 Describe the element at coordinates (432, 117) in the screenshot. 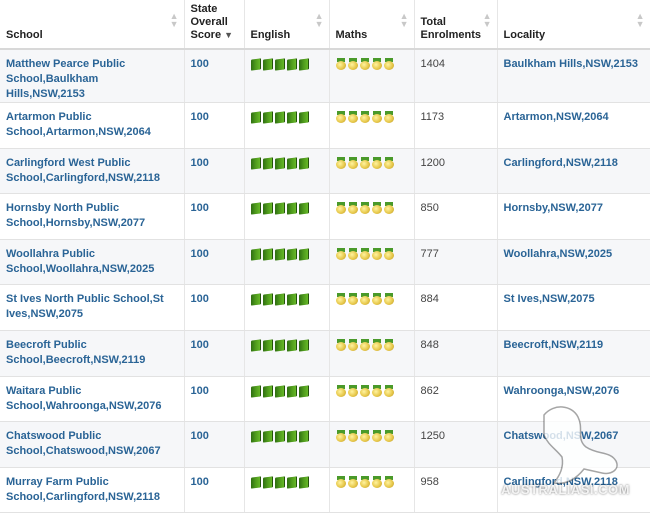

I see `enrolments-value: 1173` at that location.